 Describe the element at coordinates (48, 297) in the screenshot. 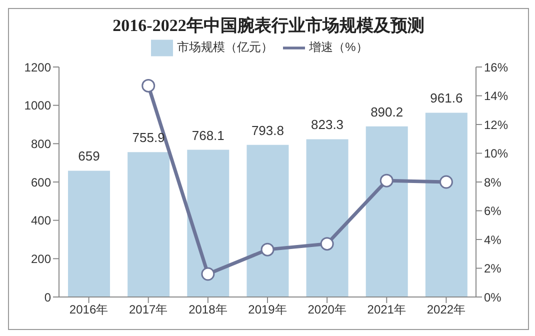

I see `y-tick-label: 0` at that location.